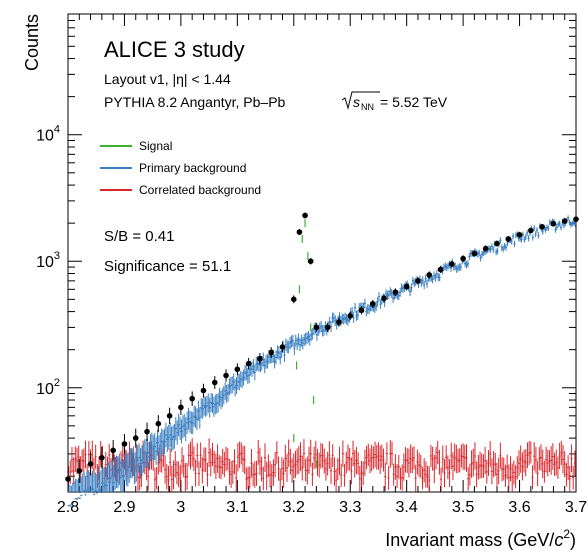 The width and height of the screenshot is (587, 558). I want to click on y-tick-label: 10⁴, so click(48, 134).